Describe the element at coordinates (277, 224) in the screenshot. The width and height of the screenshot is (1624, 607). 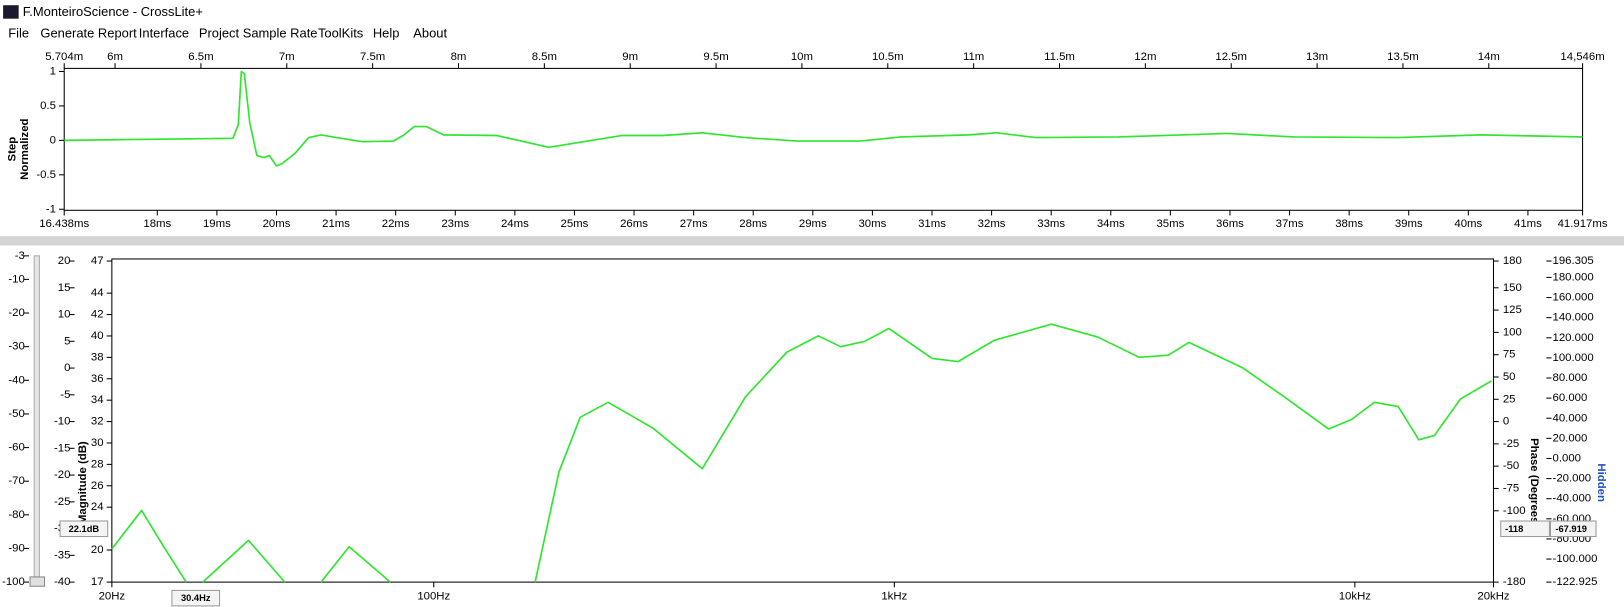
I see `x-tick-label: 20ms` at that location.